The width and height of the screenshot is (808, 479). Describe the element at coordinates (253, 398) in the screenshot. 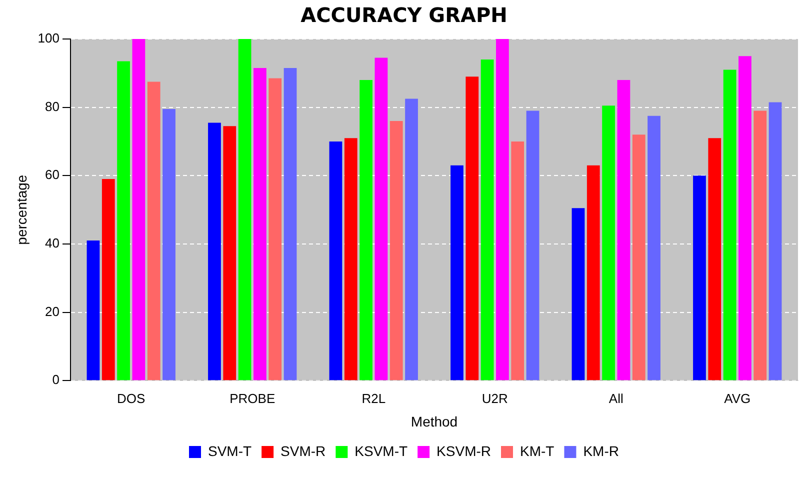

I see `x-tick-label: PROBE` at that location.